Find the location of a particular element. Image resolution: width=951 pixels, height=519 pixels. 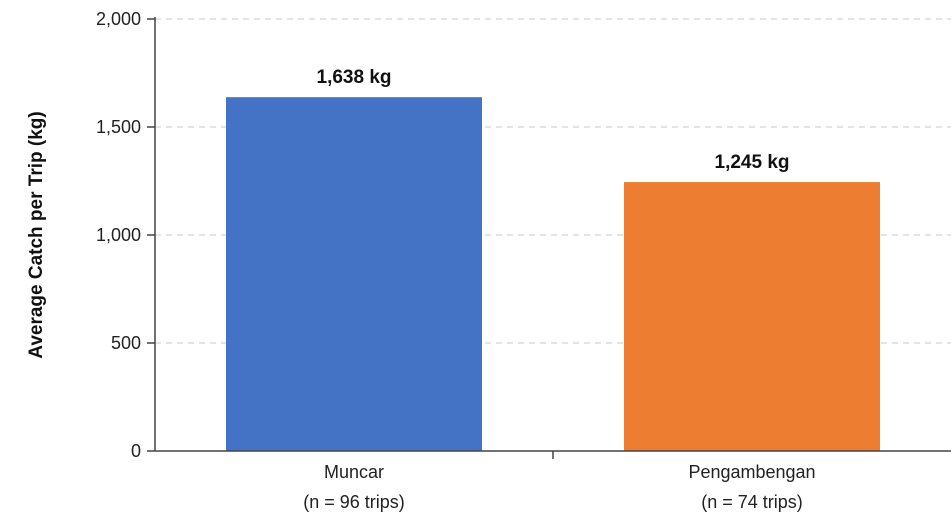

y-tick-label: 1,000 is located at coordinates (118, 235).